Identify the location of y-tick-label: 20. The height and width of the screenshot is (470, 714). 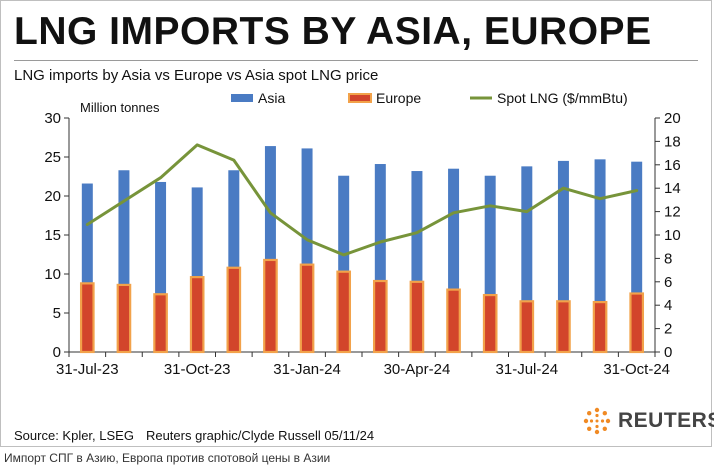
(52, 196).